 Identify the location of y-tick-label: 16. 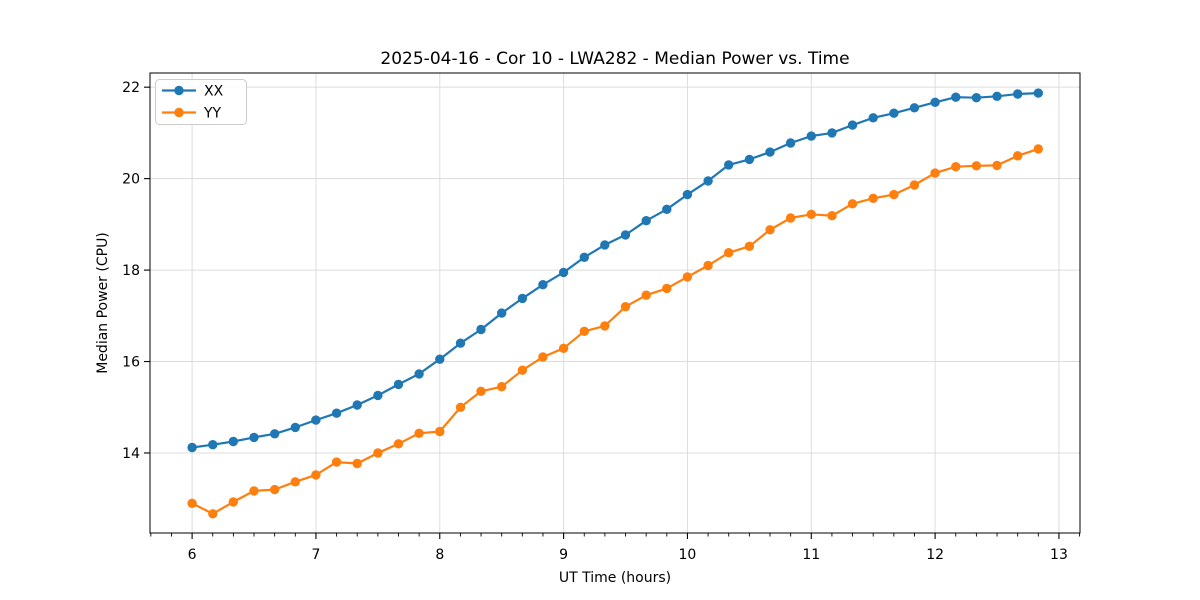
(131, 363).